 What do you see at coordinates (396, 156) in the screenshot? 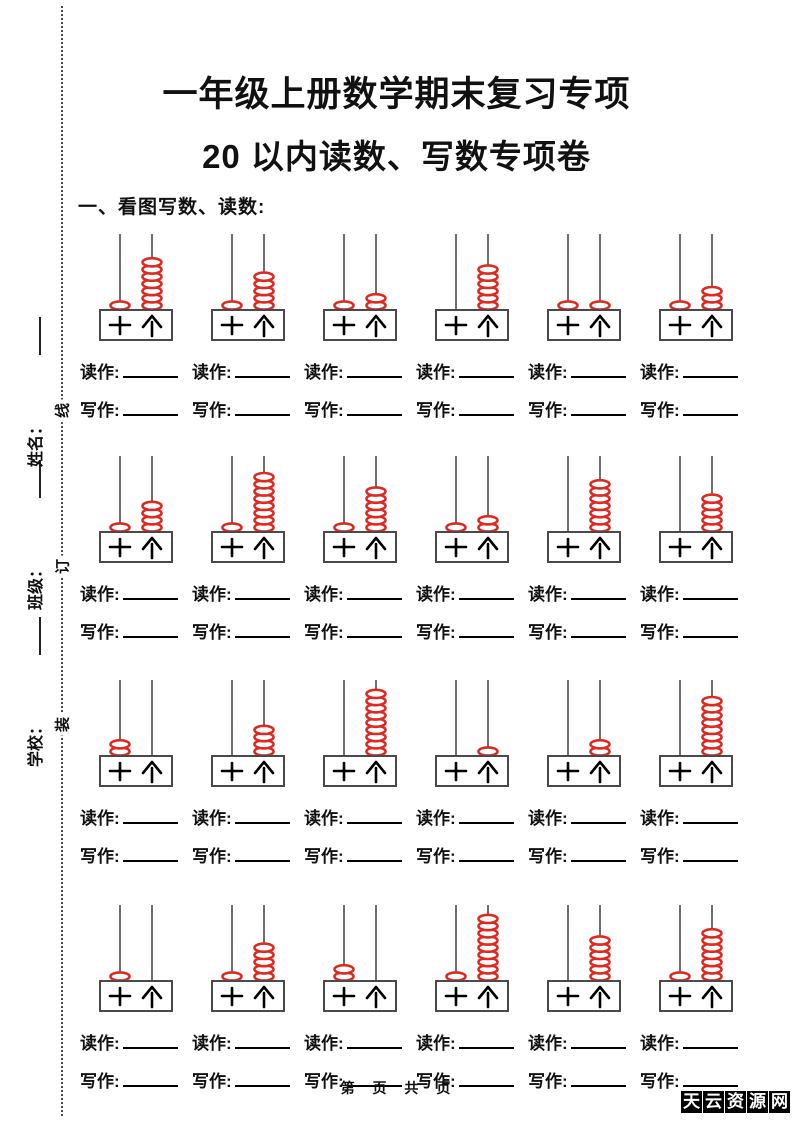
I see `page-subtitle: 20 以内读数、写数专项卷` at bounding box center [396, 156].